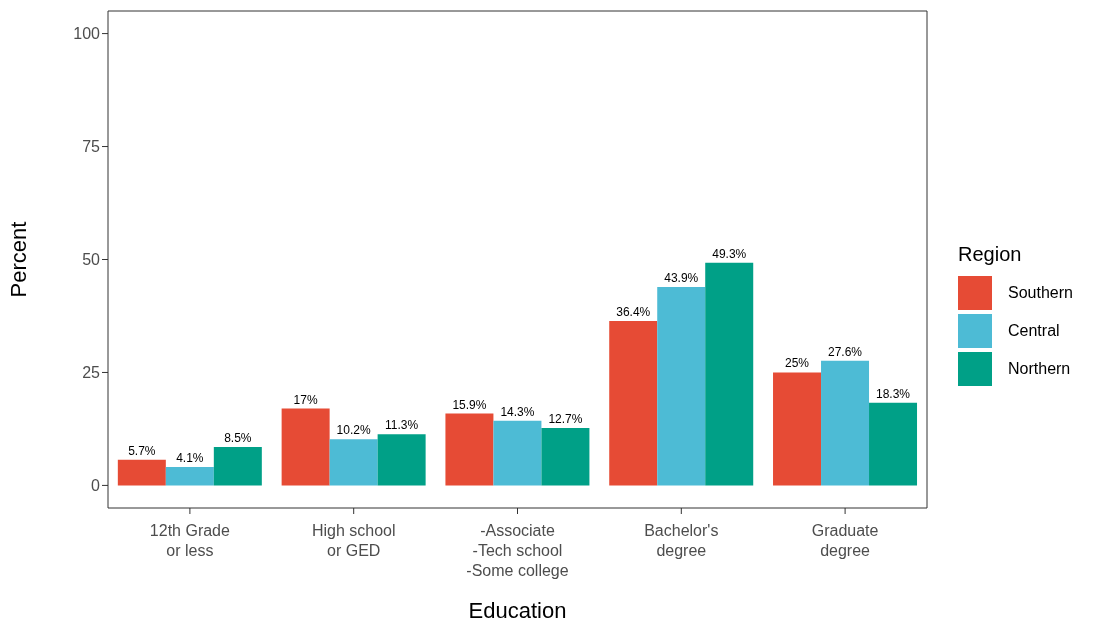 Image resolution: width=1112 pixels, height=625 pixels. What do you see at coordinates (91, 373) in the screenshot?
I see `y-tick-label: 25` at bounding box center [91, 373].